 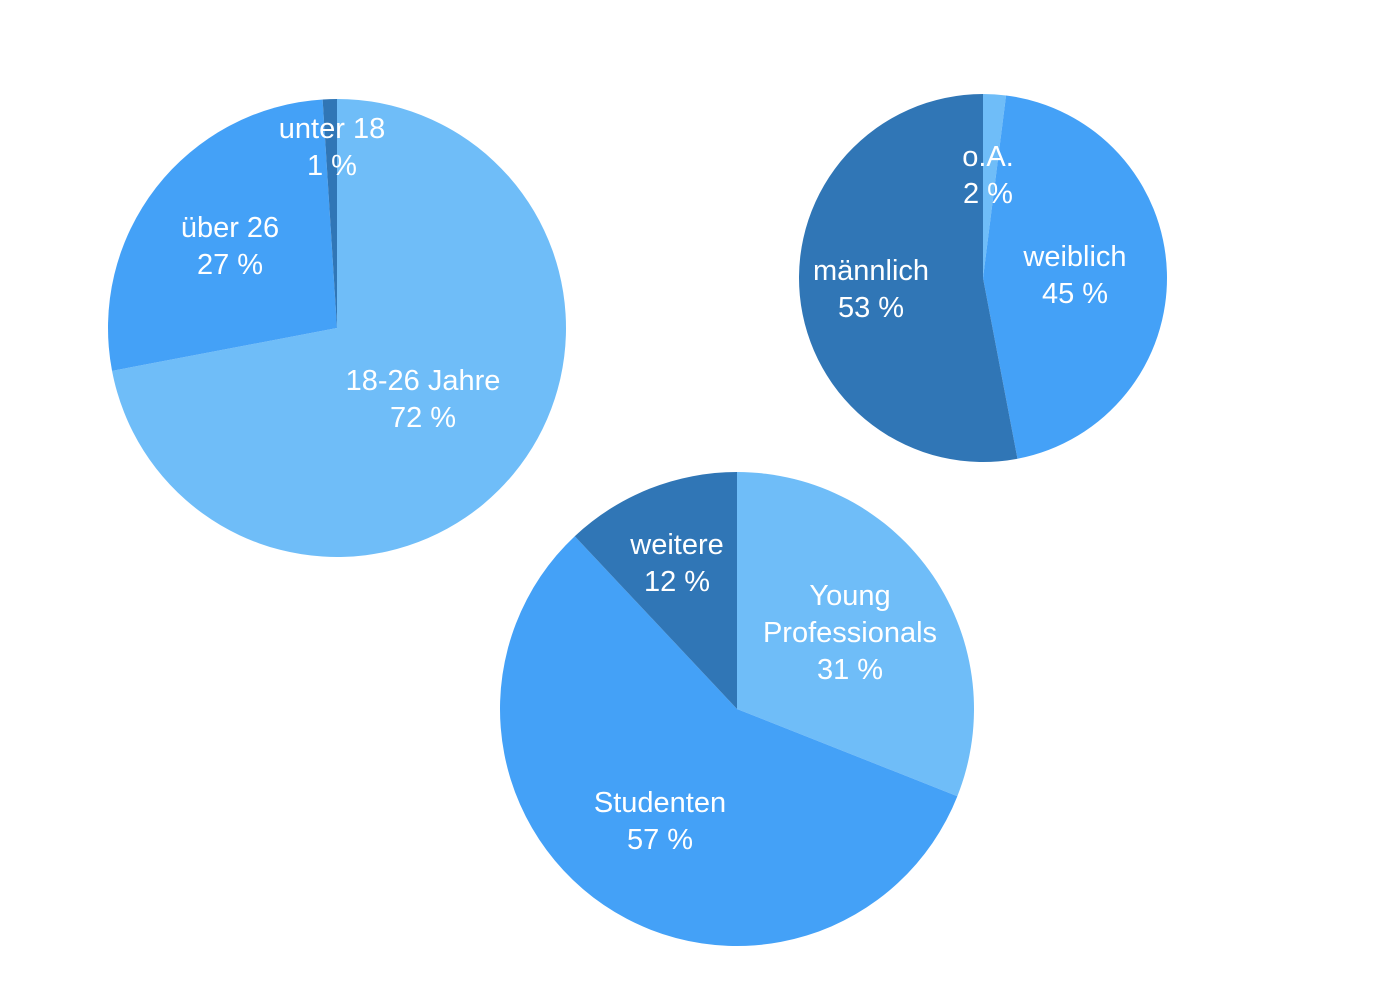 I want to click on slice-value-label: 2 %, so click(x=988, y=194).